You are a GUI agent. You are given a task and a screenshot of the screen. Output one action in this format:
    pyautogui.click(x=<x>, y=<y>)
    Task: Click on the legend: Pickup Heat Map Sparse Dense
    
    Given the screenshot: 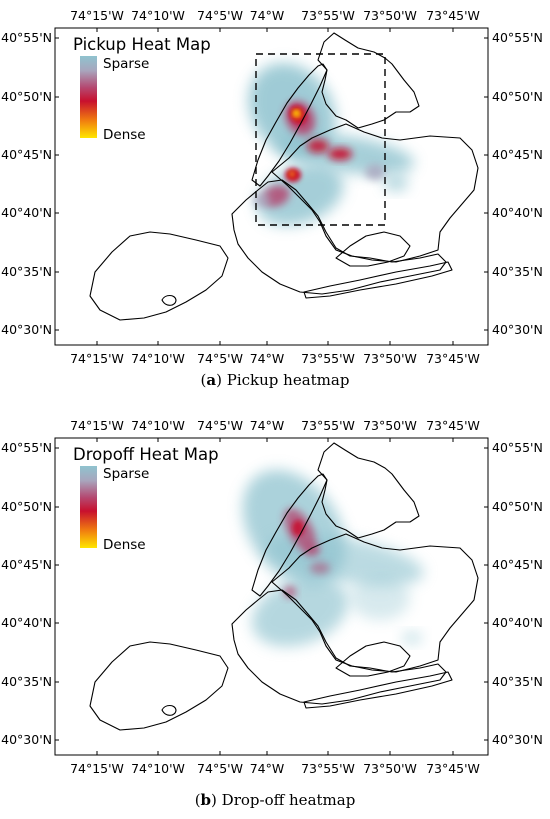 What is the action you would take?
    pyautogui.click(x=142, y=89)
    